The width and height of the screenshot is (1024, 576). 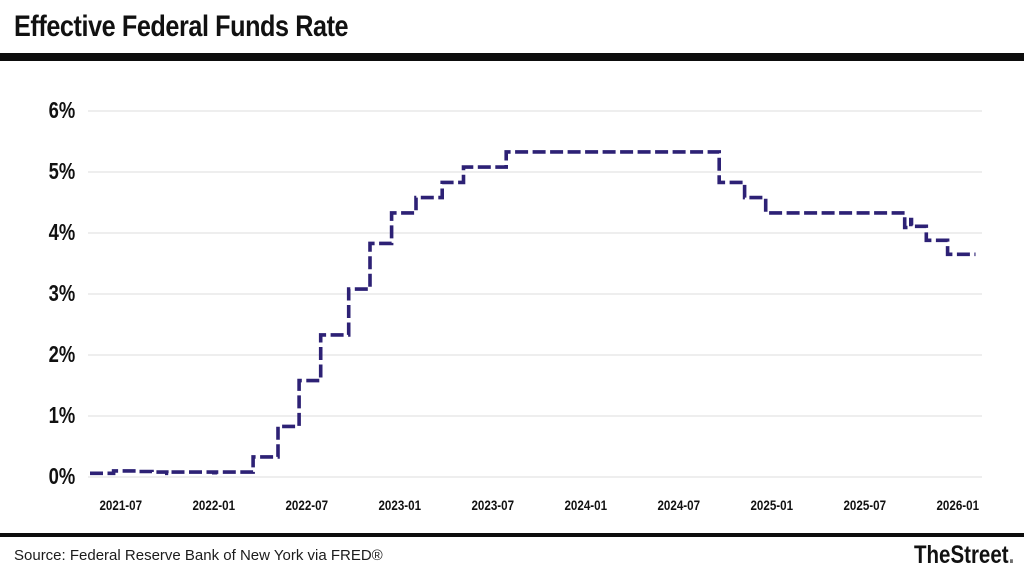 I want to click on y-axis-label: 1%, so click(x=61, y=415).